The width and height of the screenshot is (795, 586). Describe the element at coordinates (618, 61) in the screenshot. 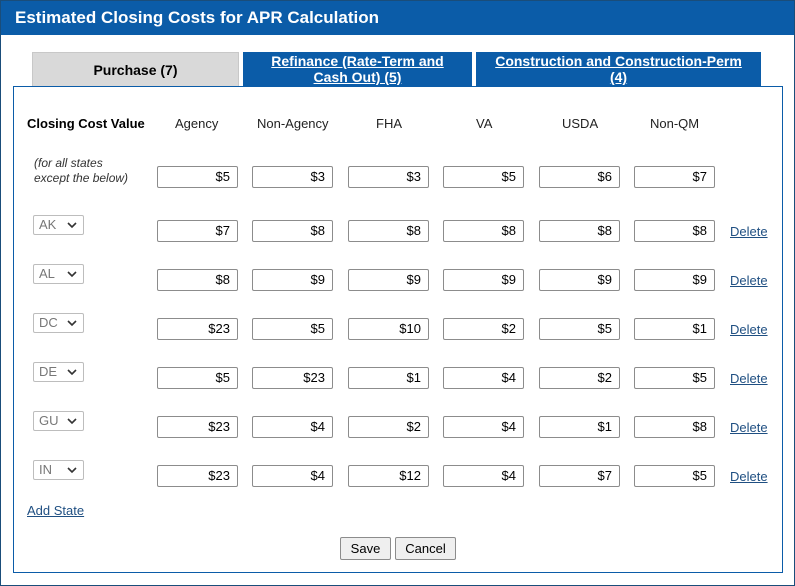

I see `tab-construction-line1: Construction and Construction-Perm` at that location.